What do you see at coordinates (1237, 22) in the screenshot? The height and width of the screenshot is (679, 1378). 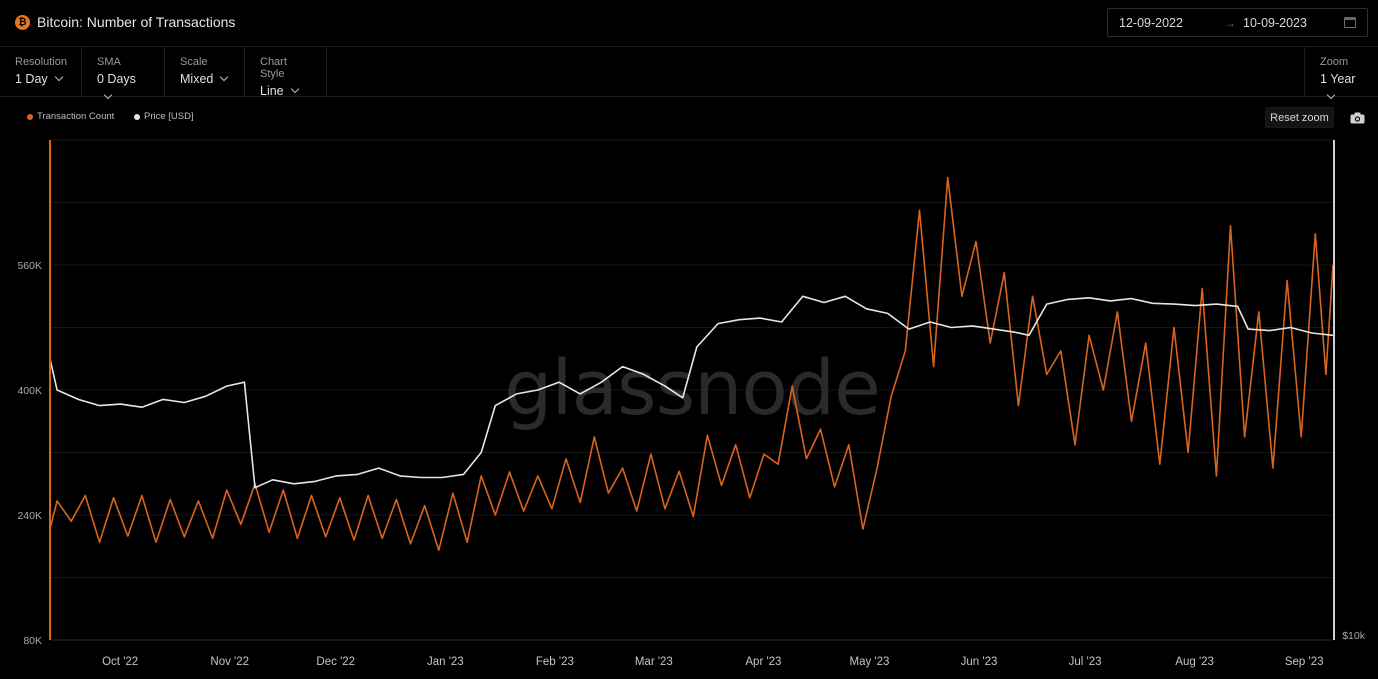 I see `date-range-picker: 12-09-2022 → 10-09-2023` at bounding box center [1237, 22].